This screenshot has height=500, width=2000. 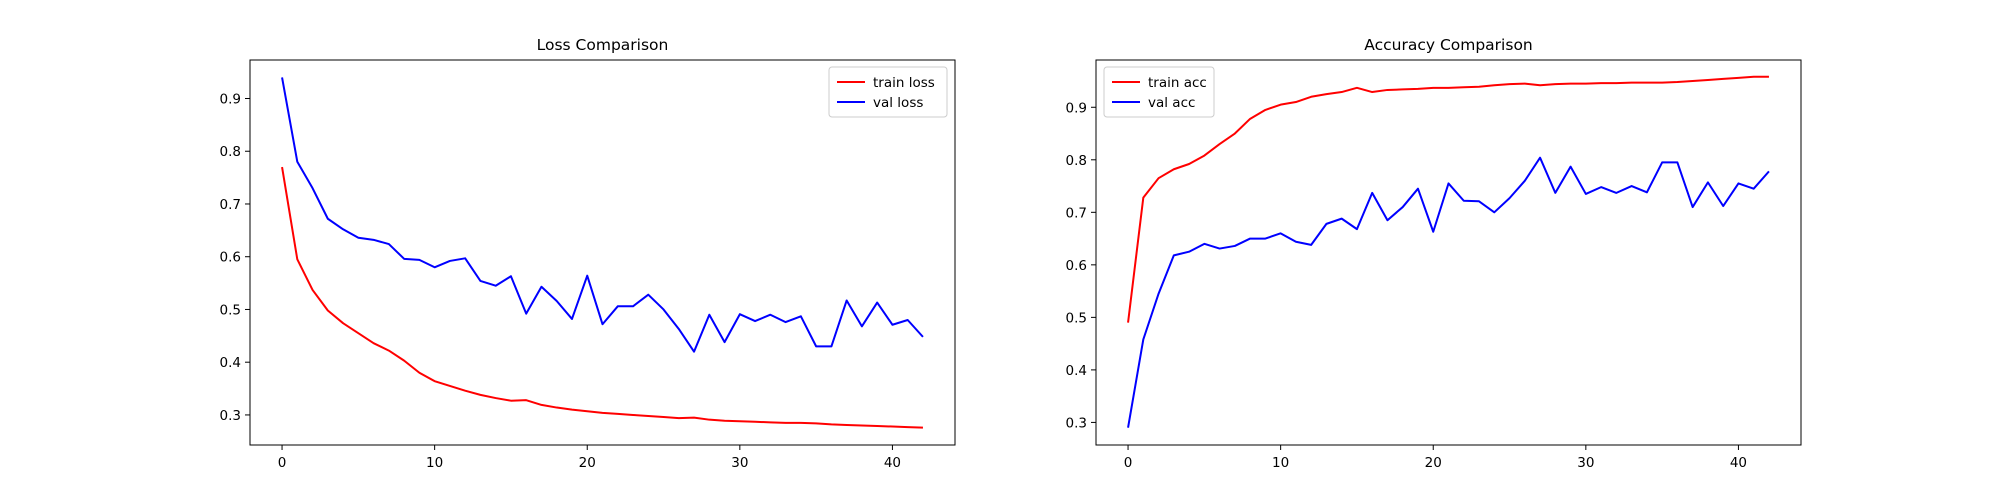 What do you see at coordinates (603, 45) in the screenshot?
I see `chart-title: Loss Comparison` at bounding box center [603, 45].